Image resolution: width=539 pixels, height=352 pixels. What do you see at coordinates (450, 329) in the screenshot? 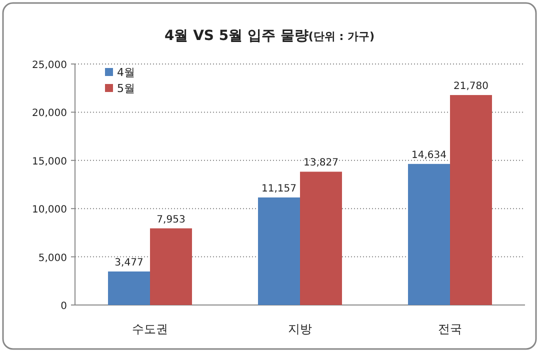
I see `x-tick-label: 전국` at bounding box center [450, 329].